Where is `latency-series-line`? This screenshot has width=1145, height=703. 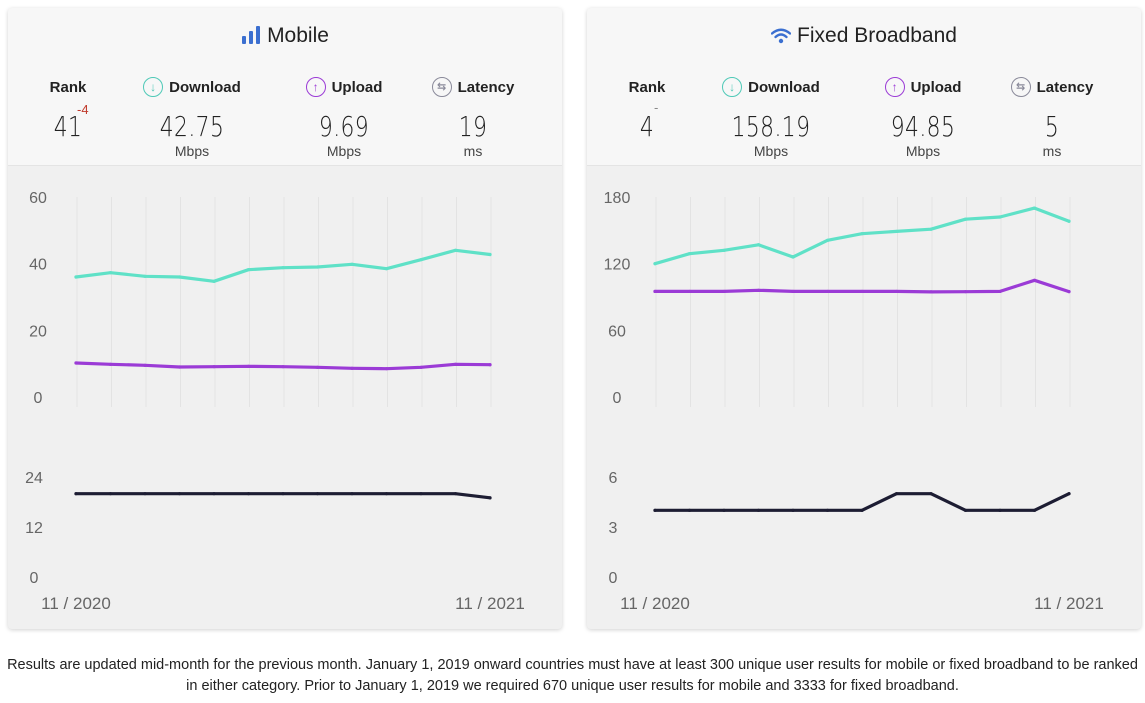 latency-series-line is located at coordinates (862, 502).